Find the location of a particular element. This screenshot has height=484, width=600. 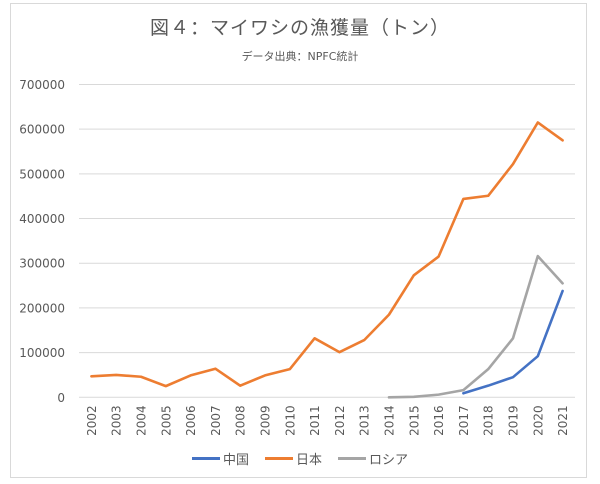

y-tick-label: 100000 is located at coordinates (42, 353).